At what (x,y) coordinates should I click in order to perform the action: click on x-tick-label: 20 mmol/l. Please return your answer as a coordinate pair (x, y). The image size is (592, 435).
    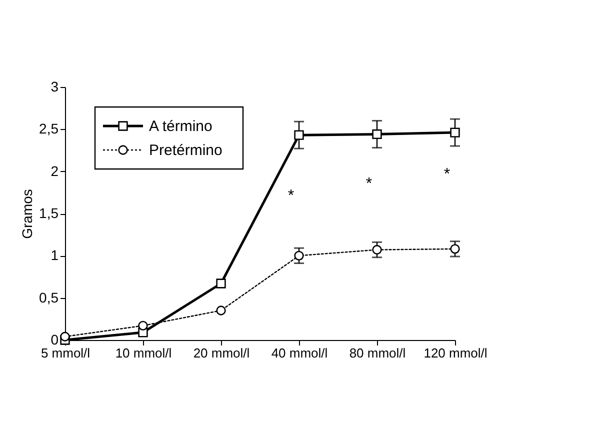
    Looking at the image, I should click on (221, 353).